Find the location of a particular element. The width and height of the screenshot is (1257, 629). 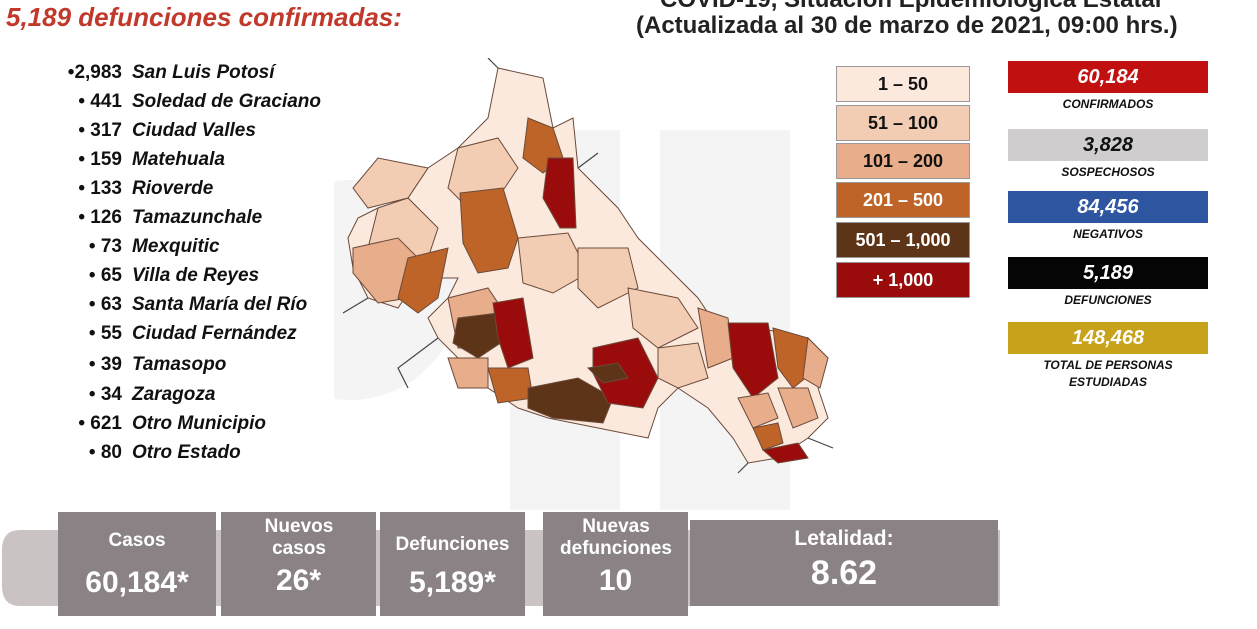

list-item: •2,983 San Luis Potosí is located at coordinates (154, 72).